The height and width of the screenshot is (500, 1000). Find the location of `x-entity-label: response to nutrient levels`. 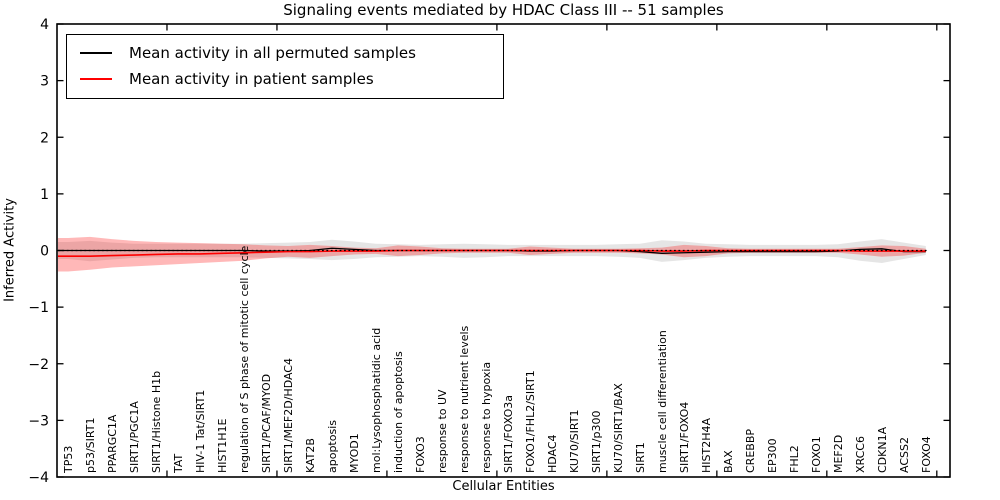

x-entity-label: response to nutrient levels is located at coordinates (464, 399).